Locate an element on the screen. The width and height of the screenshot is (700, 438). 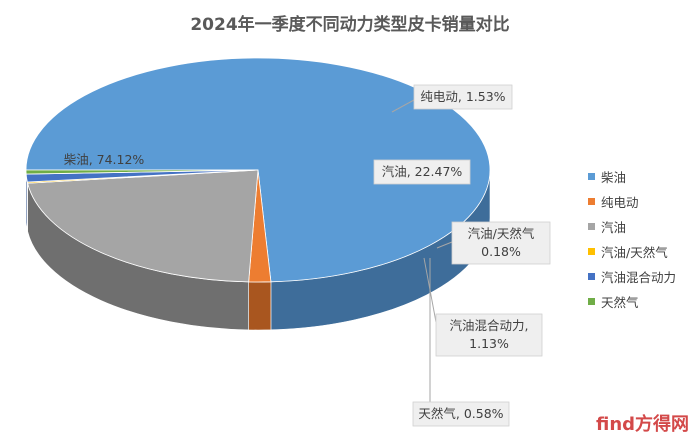
watermark-logo: find方得网 is located at coordinates (643, 424).